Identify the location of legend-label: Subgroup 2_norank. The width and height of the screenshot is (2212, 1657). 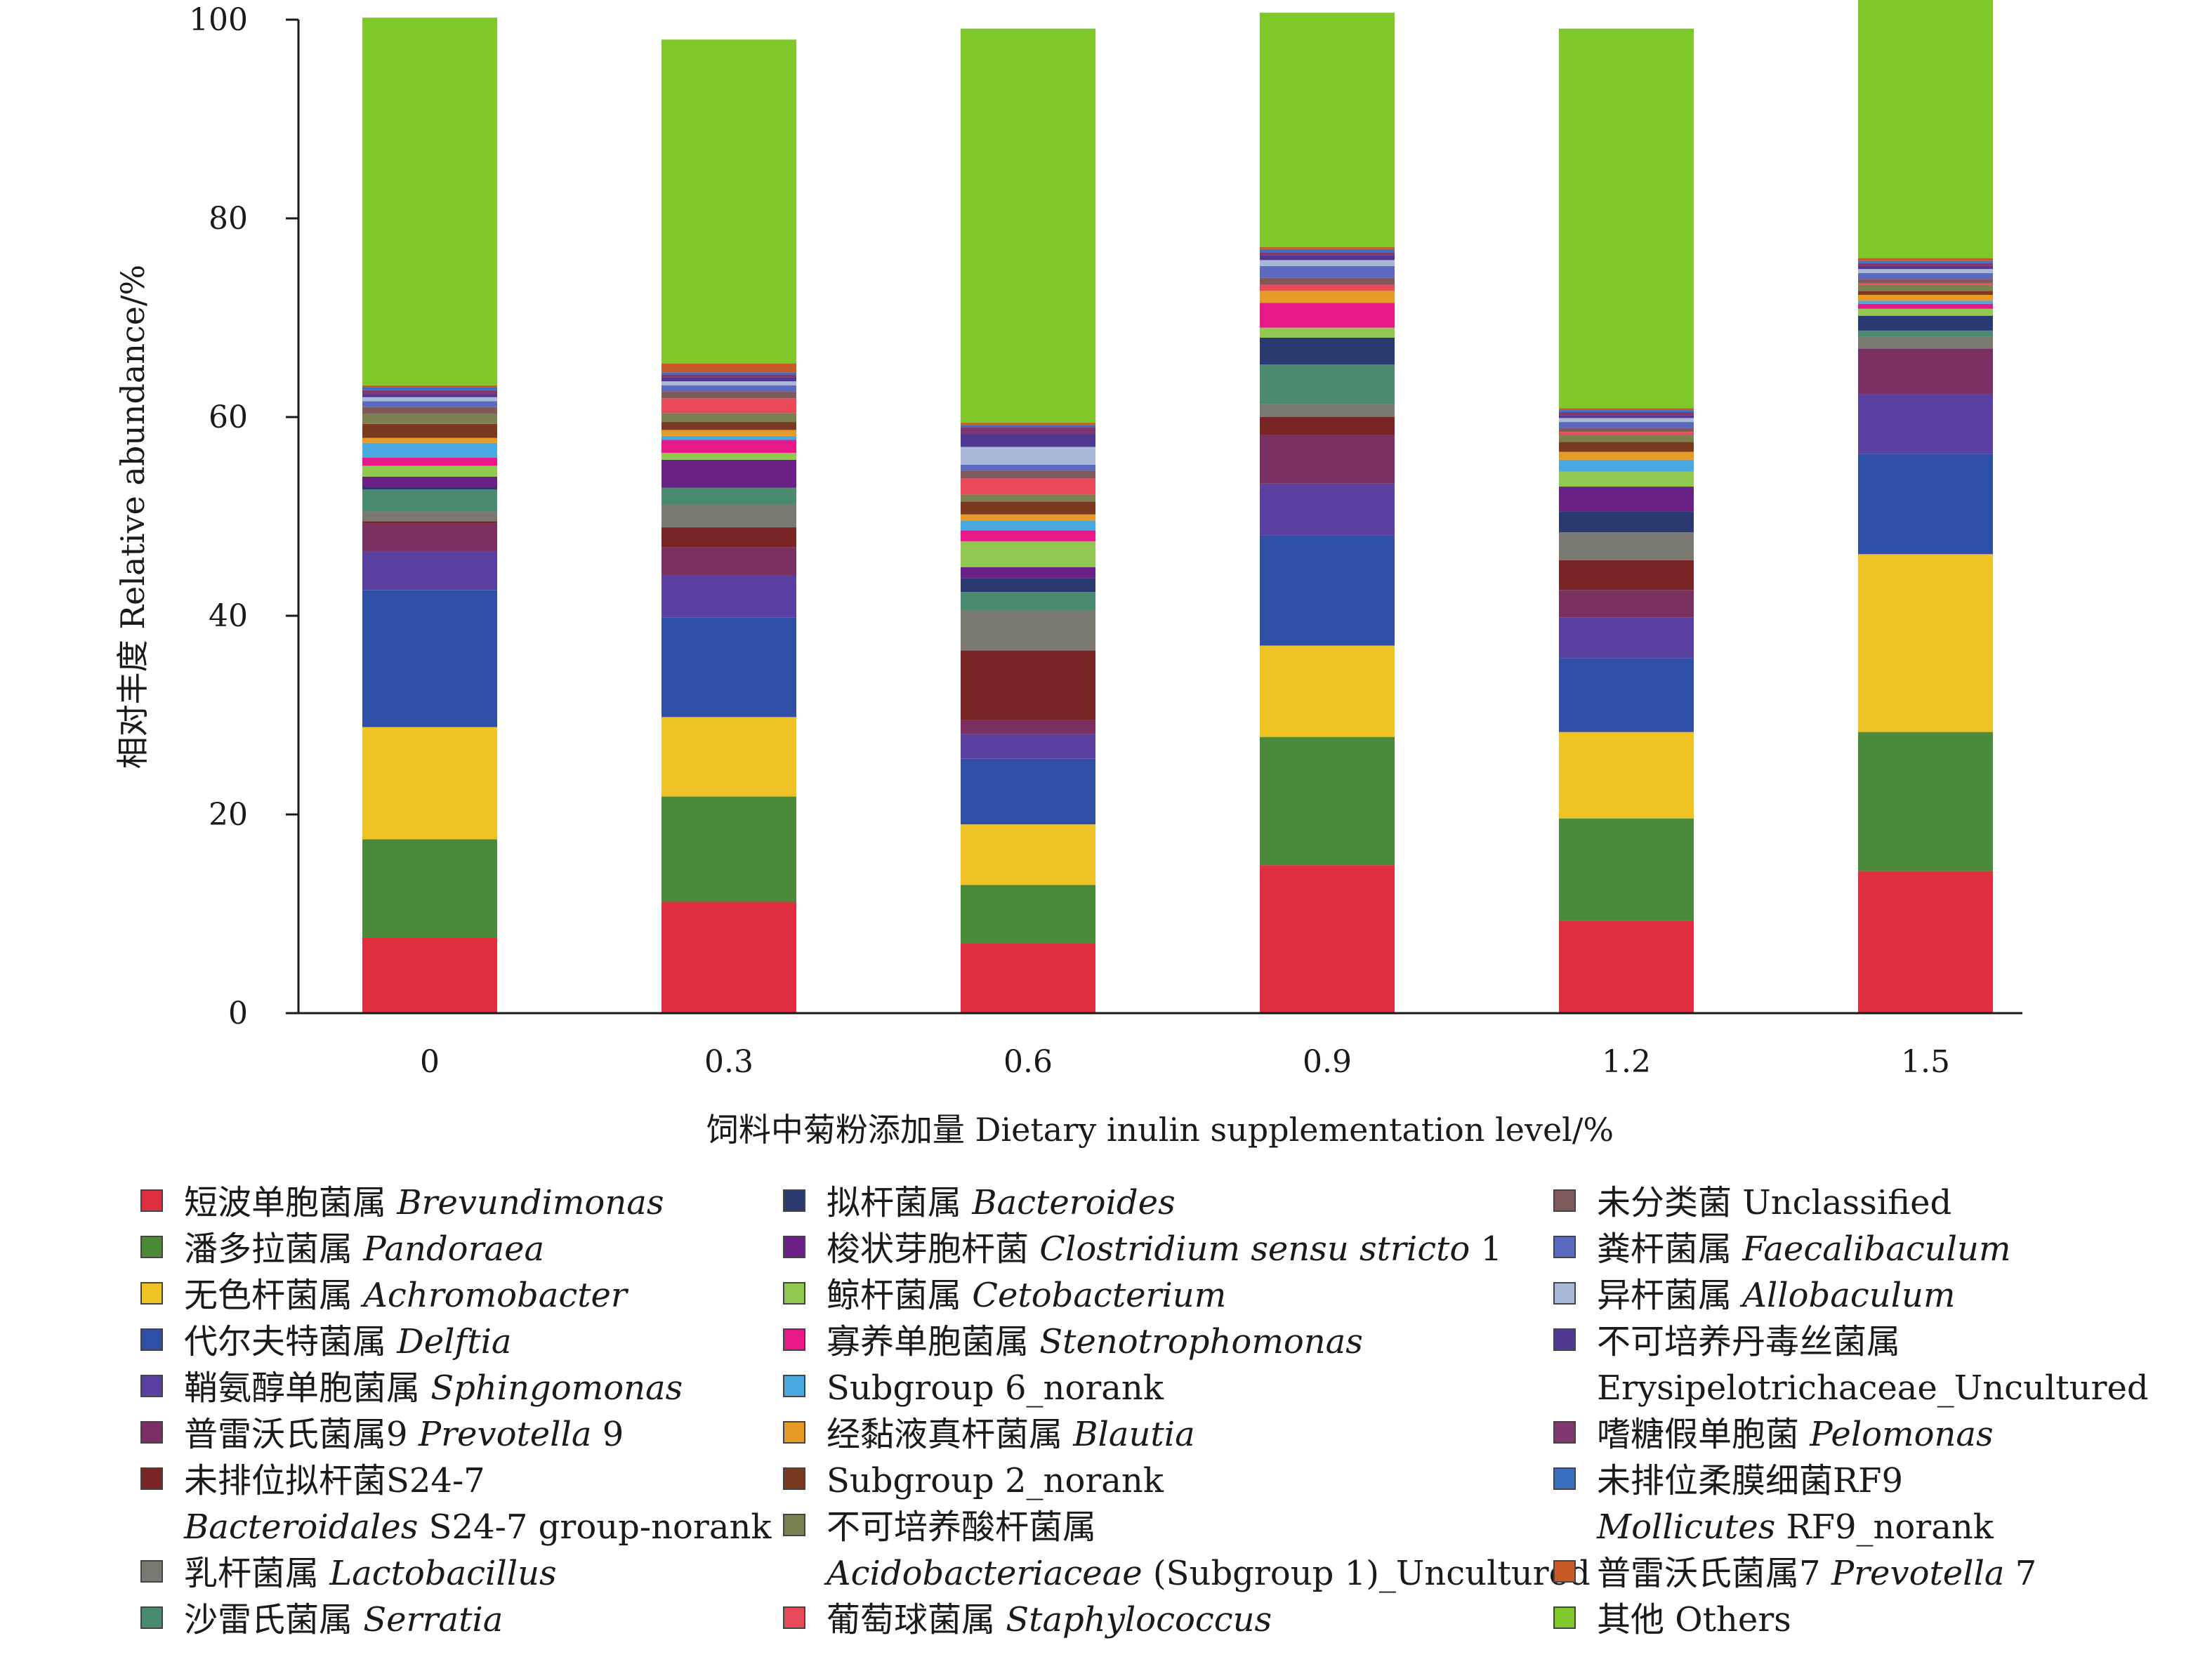
(995, 1481).